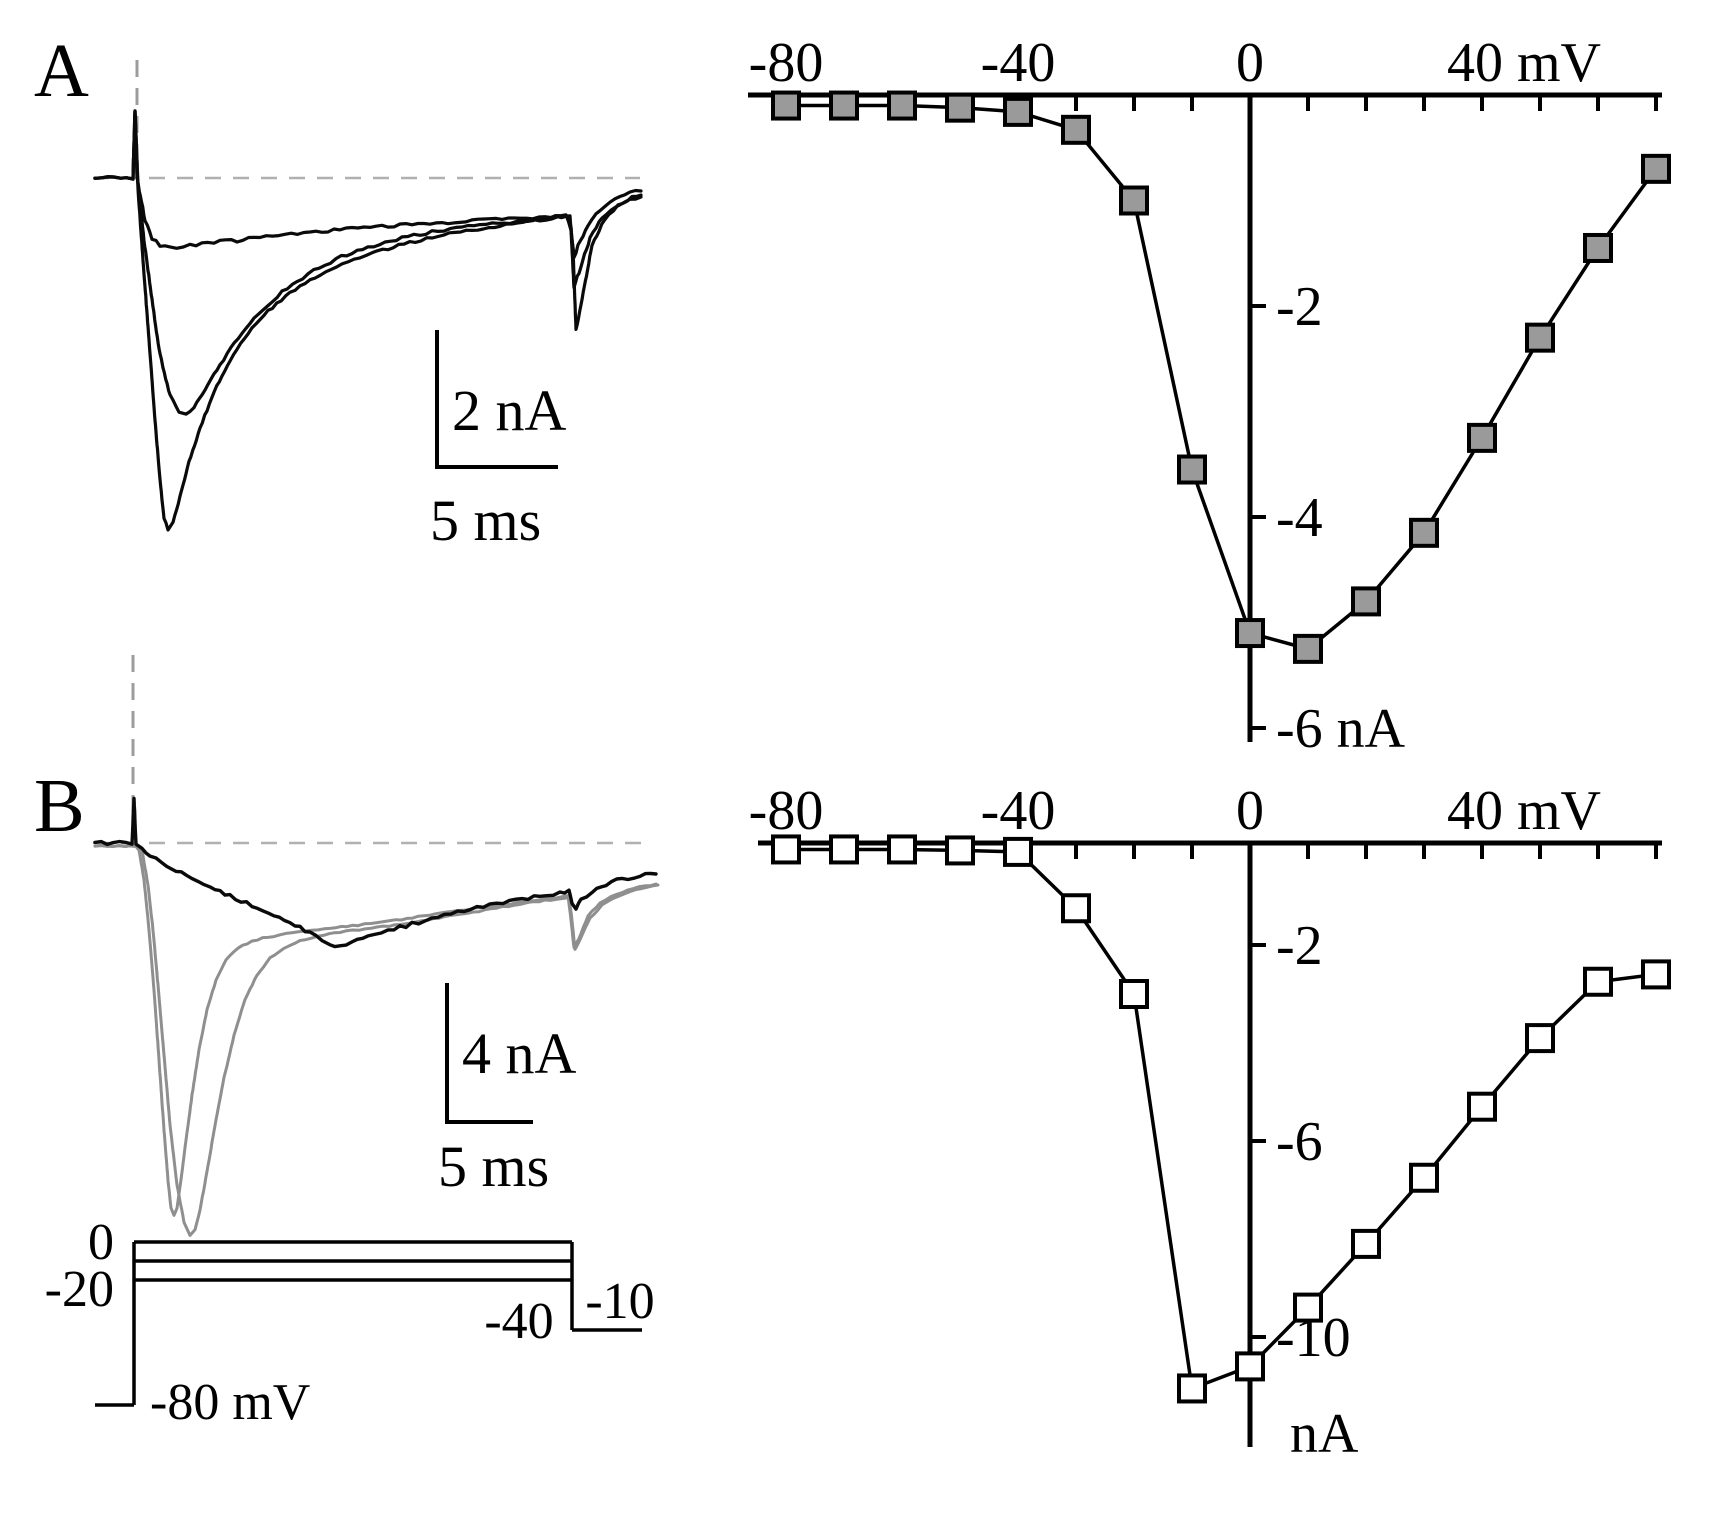 Image resolution: width=1724 pixels, height=1513 pixels. Describe the element at coordinates (1324, 1434) in the screenshot. I see `iv-curve-panel-B-y-unit-label: nA` at that location.